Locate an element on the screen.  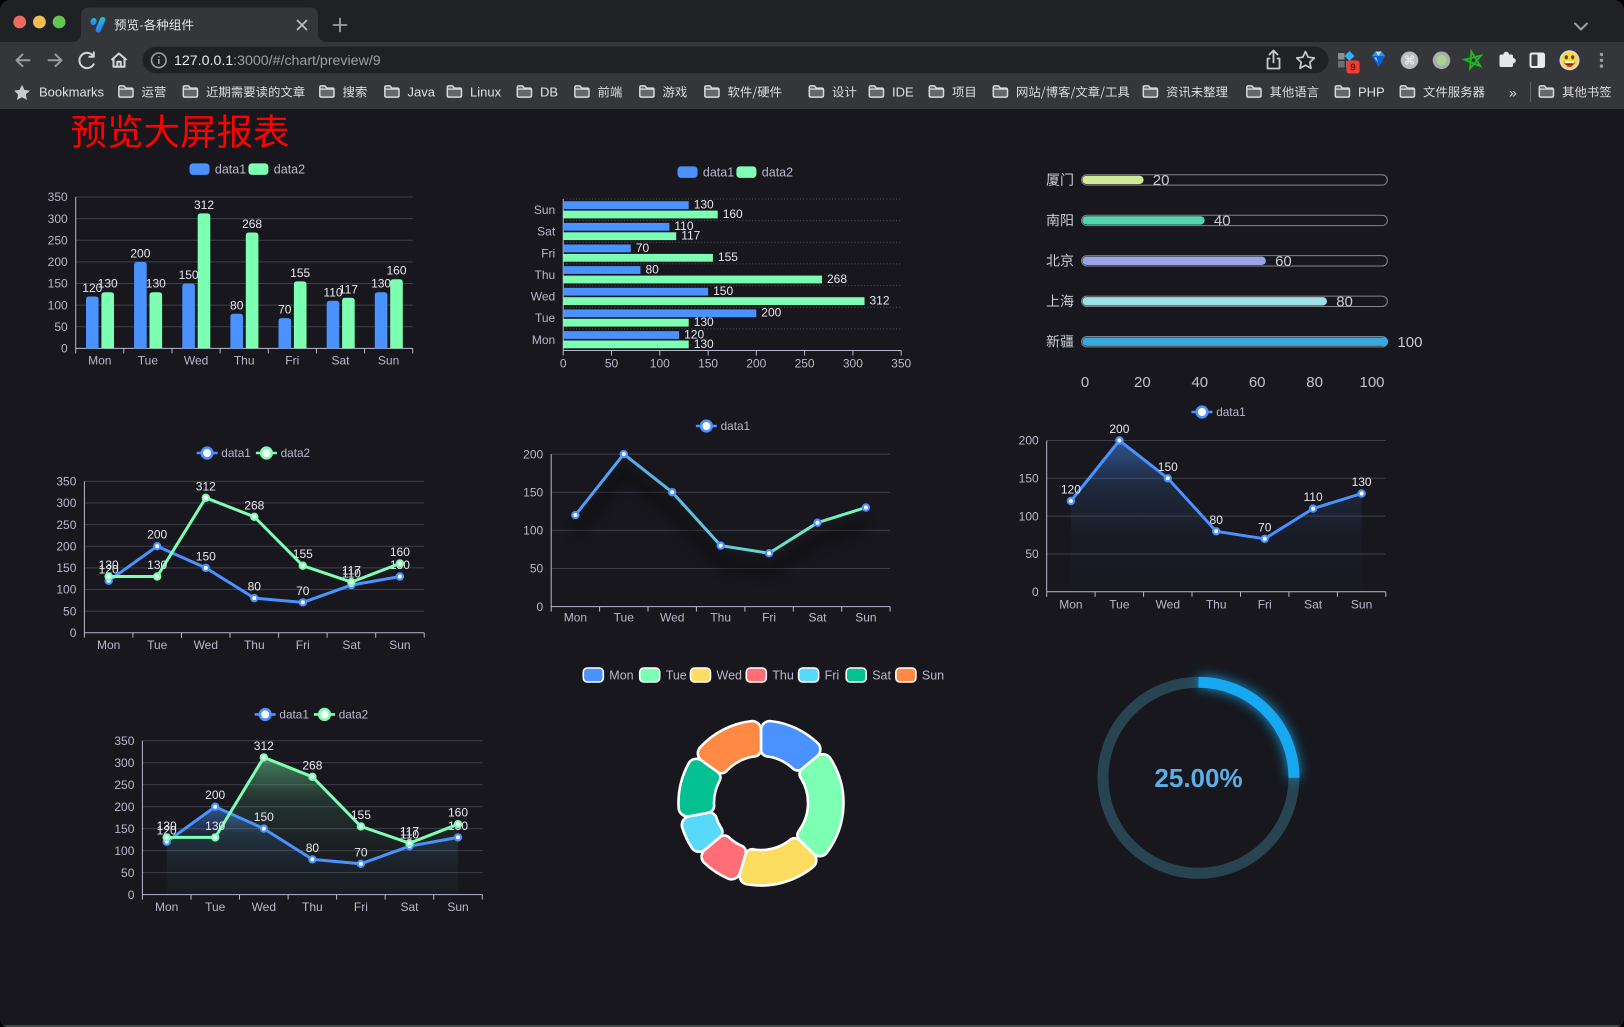
svg-text: 9 is located at coordinates (1353, 68).